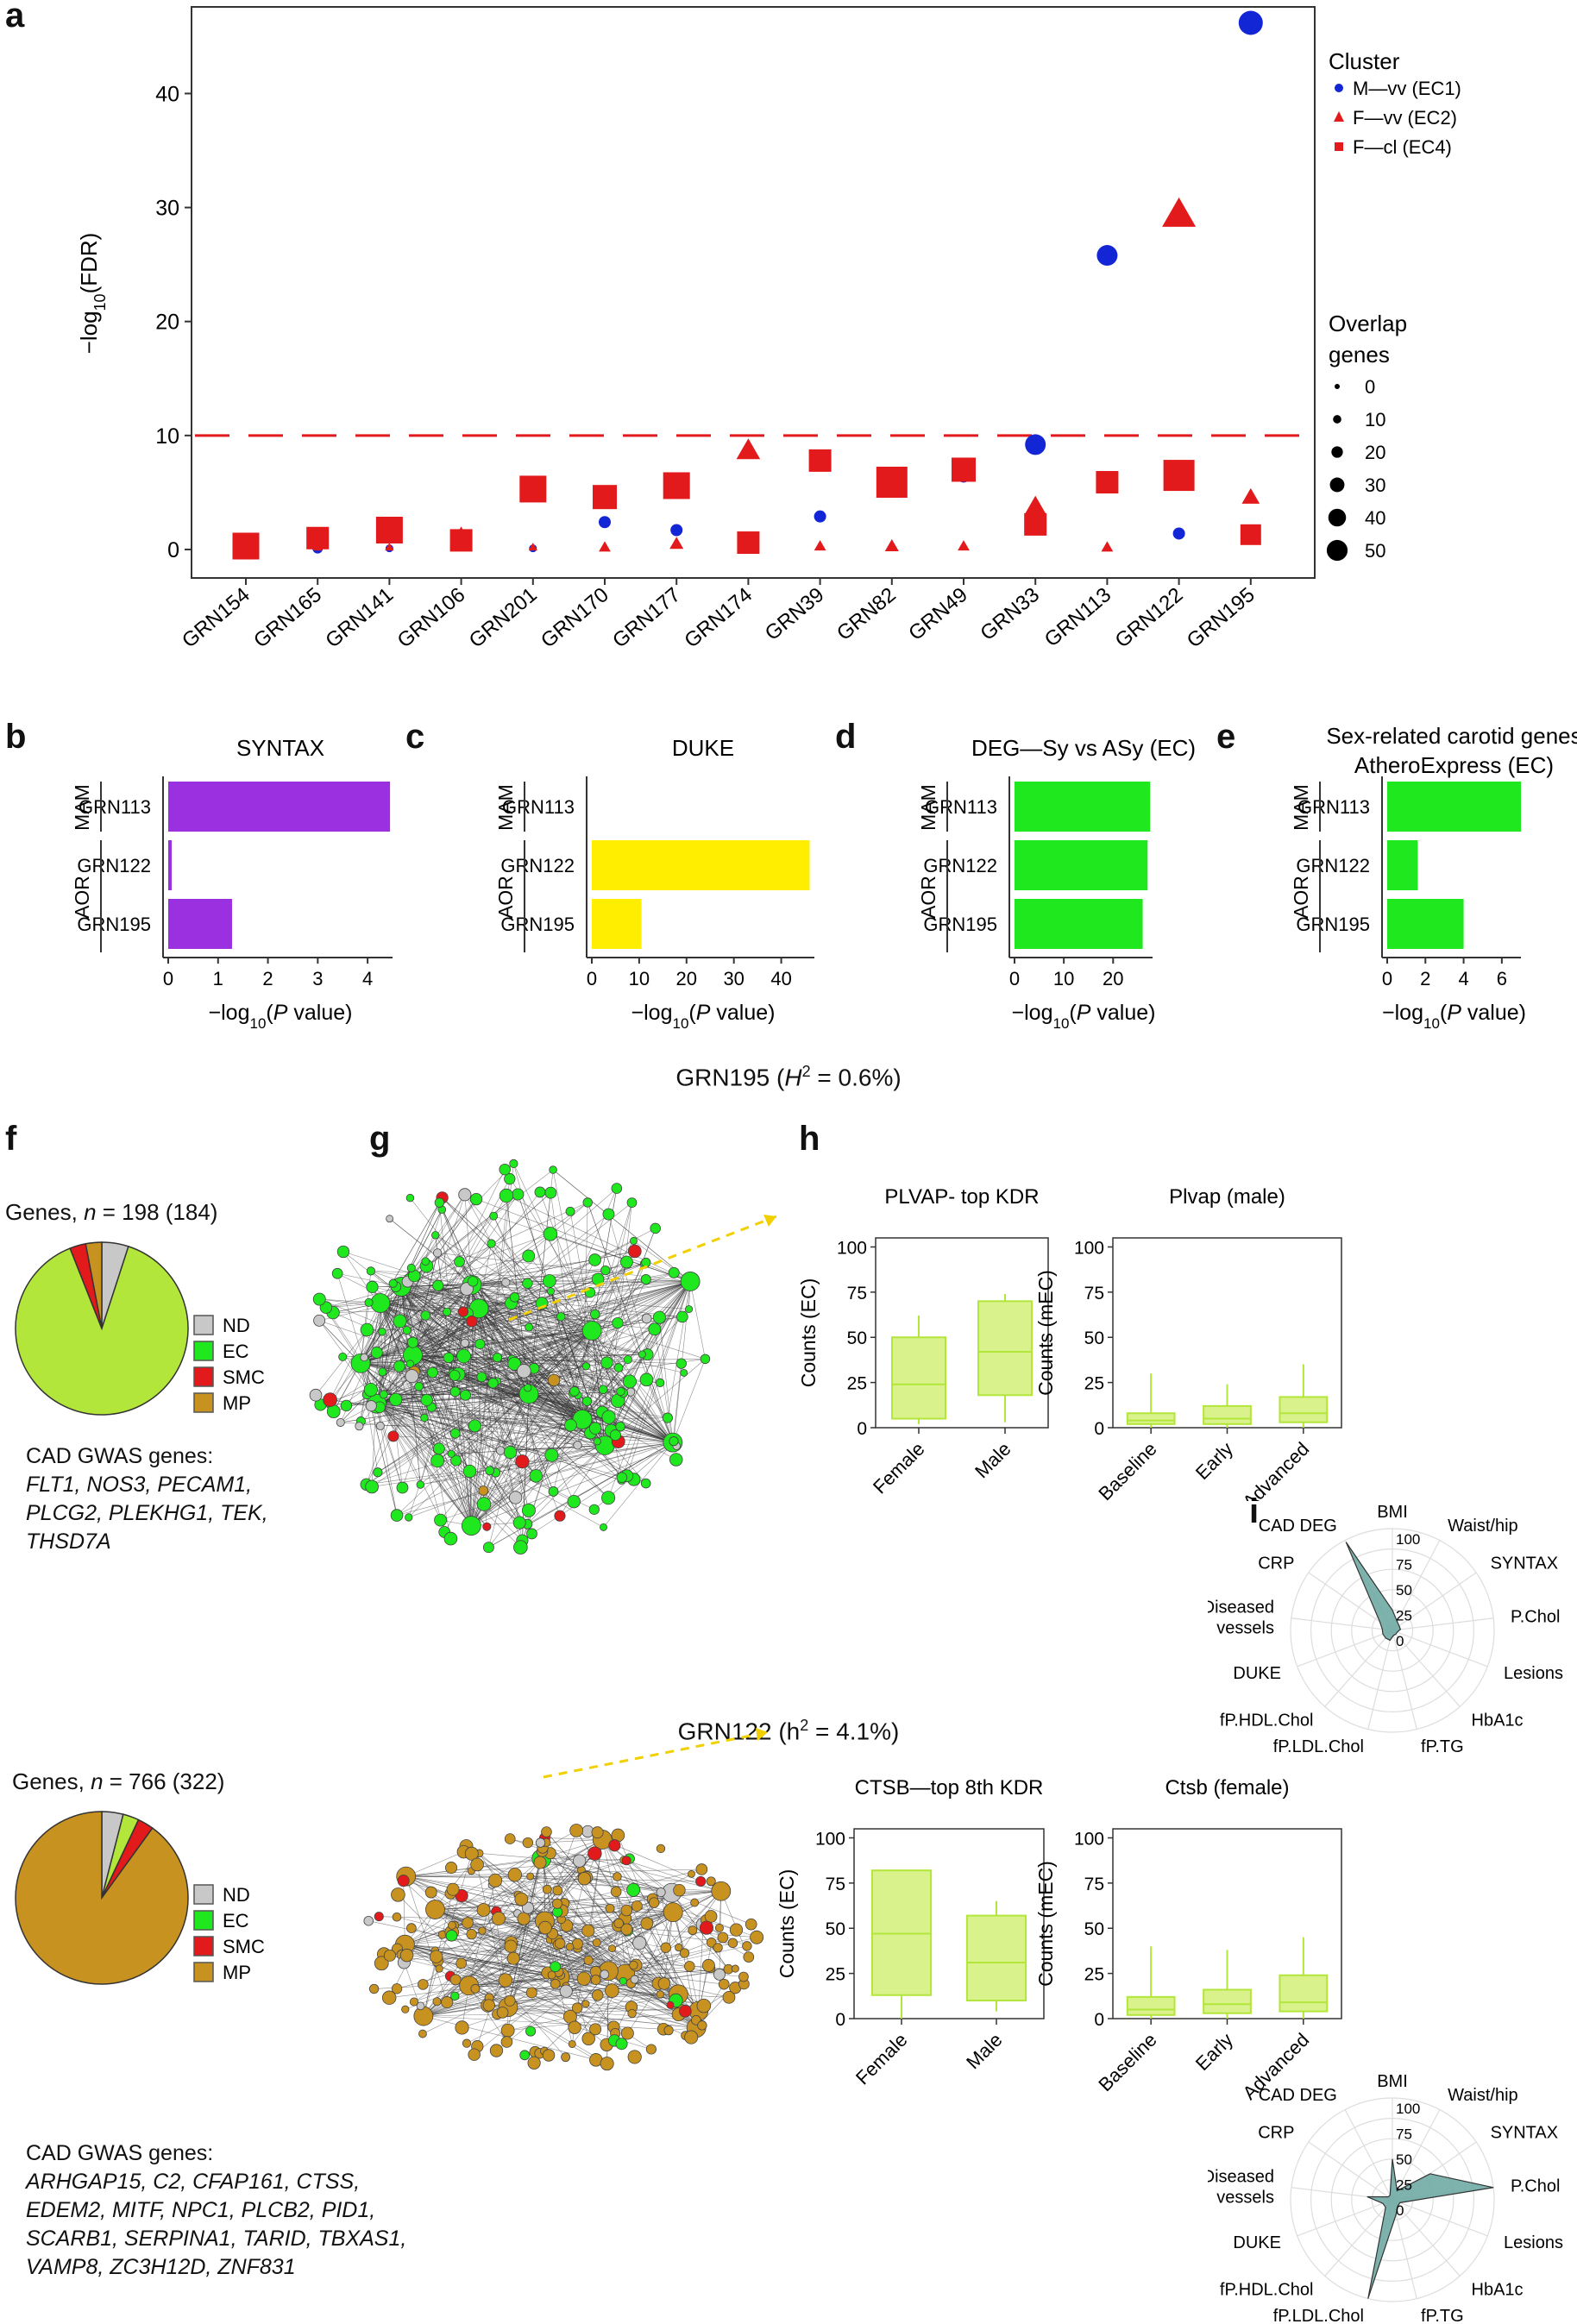 This screenshot has height=2324, width=1577. Describe the element at coordinates (167, 94) in the screenshot. I see `y-tick-label: 40` at that location.